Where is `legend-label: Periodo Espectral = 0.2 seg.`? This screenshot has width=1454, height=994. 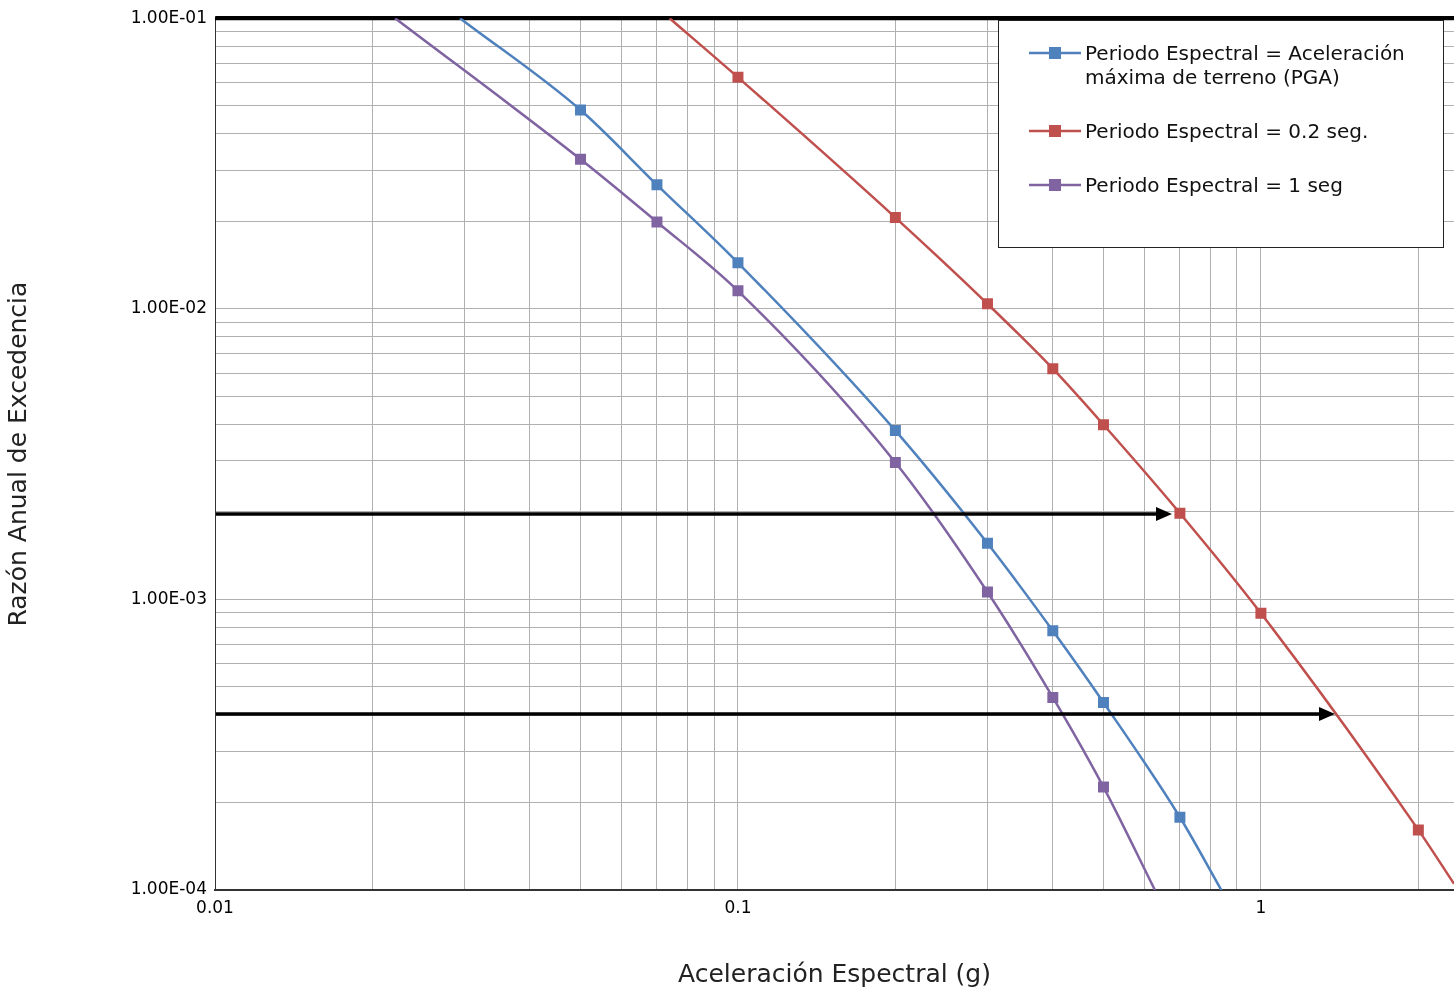 legend-label: Periodo Espectral = 0.2 seg. is located at coordinates (1227, 131).